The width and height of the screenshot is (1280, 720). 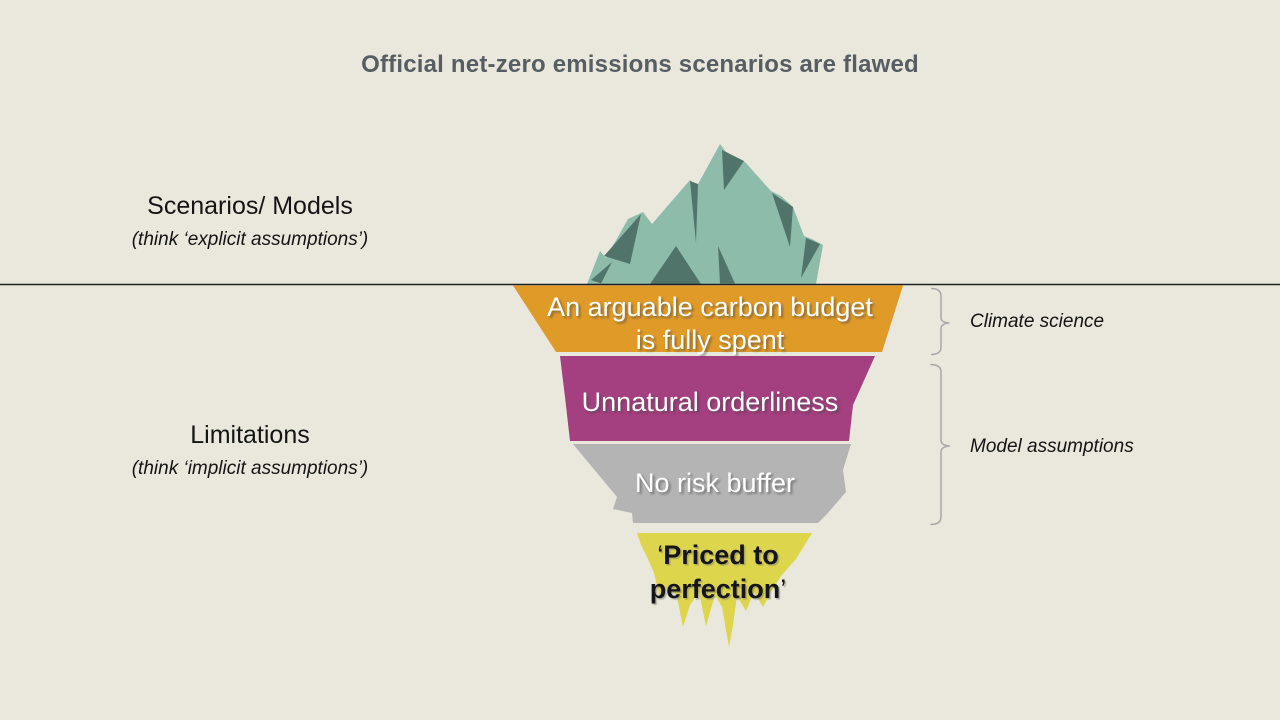 What do you see at coordinates (1037, 321) in the screenshot?
I see `climate-science-label: Climate science` at bounding box center [1037, 321].